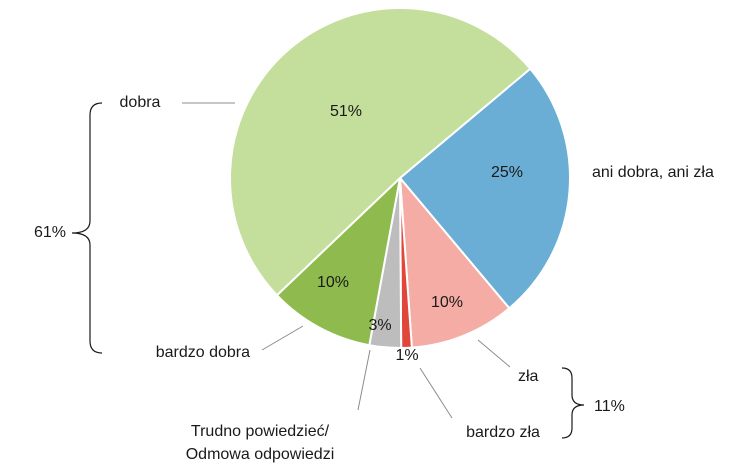 This screenshot has height=466, width=754. I want to click on value-label: 3%, so click(379, 325).